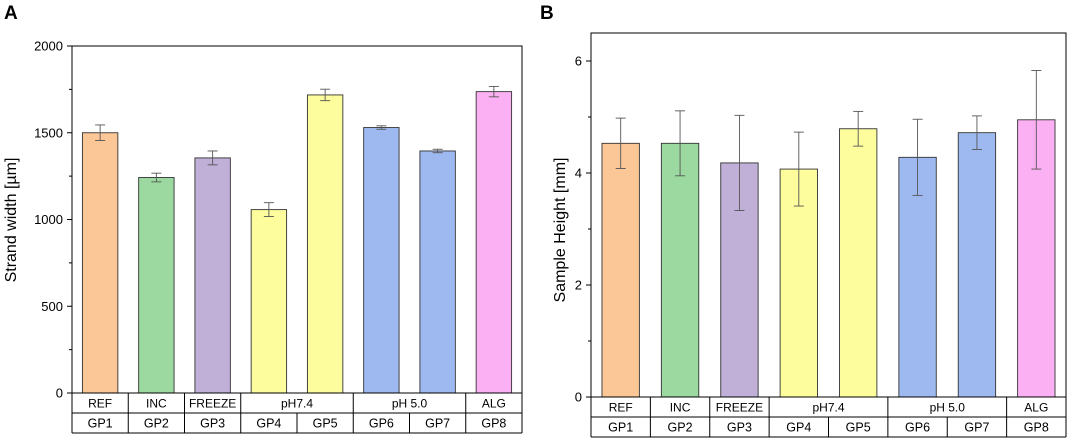 The height and width of the screenshot is (441, 1072). What do you see at coordinates (493, 424) in the screenshot?
I see `panel-a-category-label-gp8: GP8` at bounding box center [493, 424].